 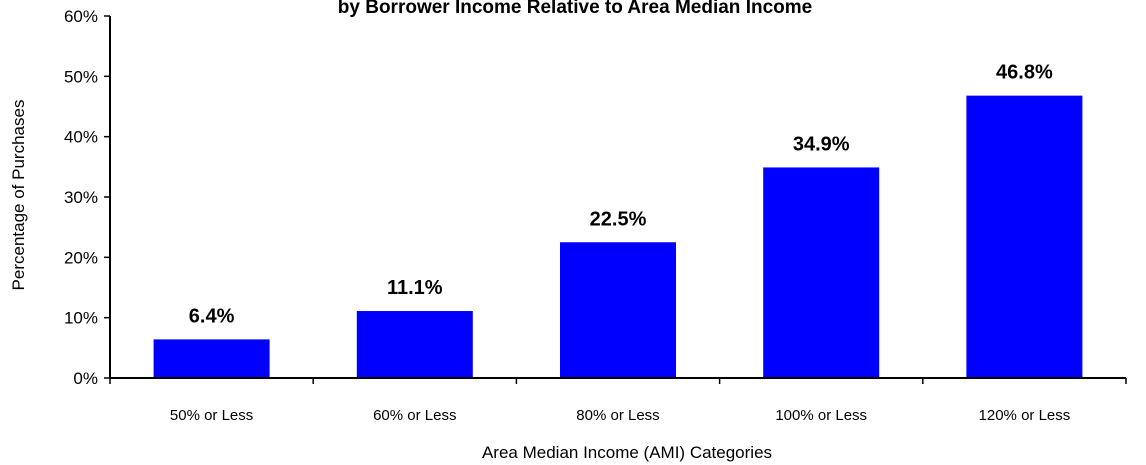 I want to click on category-label: 100% or Less, so click(x=821, y=415).